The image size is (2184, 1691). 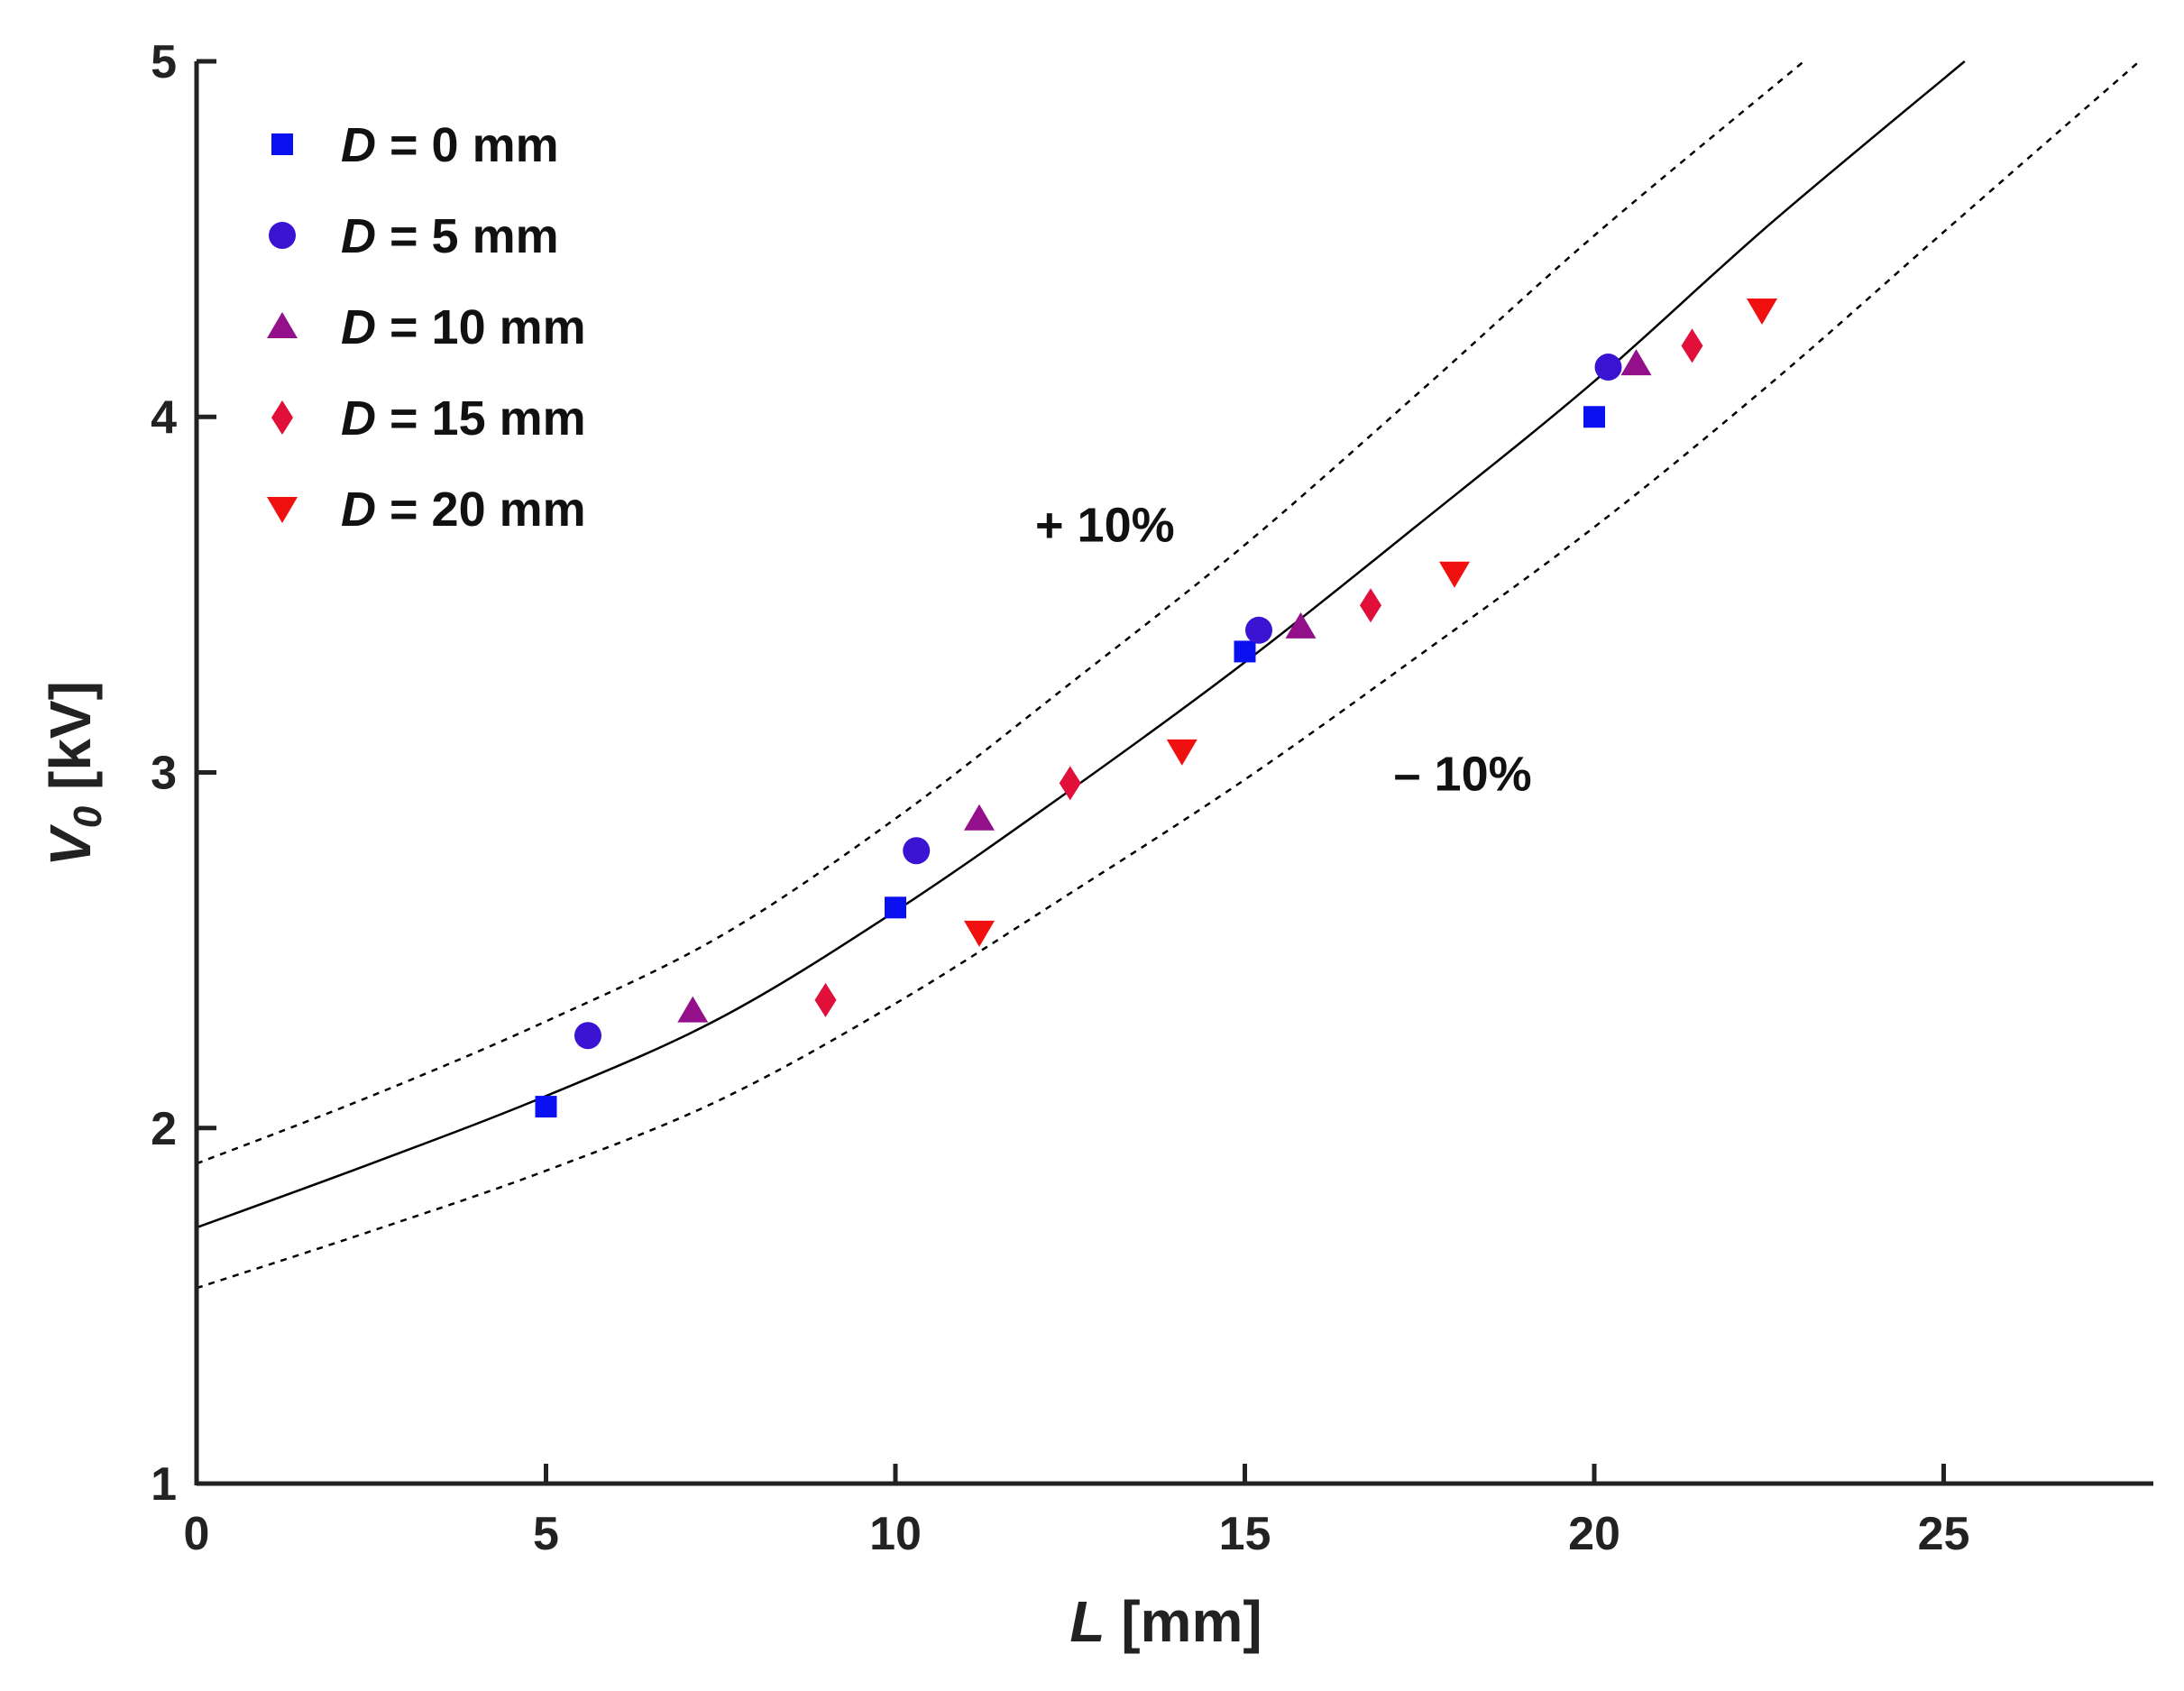 What do you see at coordinates (1087, 1621) in the screenshot?
I see `x-axis-title-var: L` at bounding box center [1087, 1621].